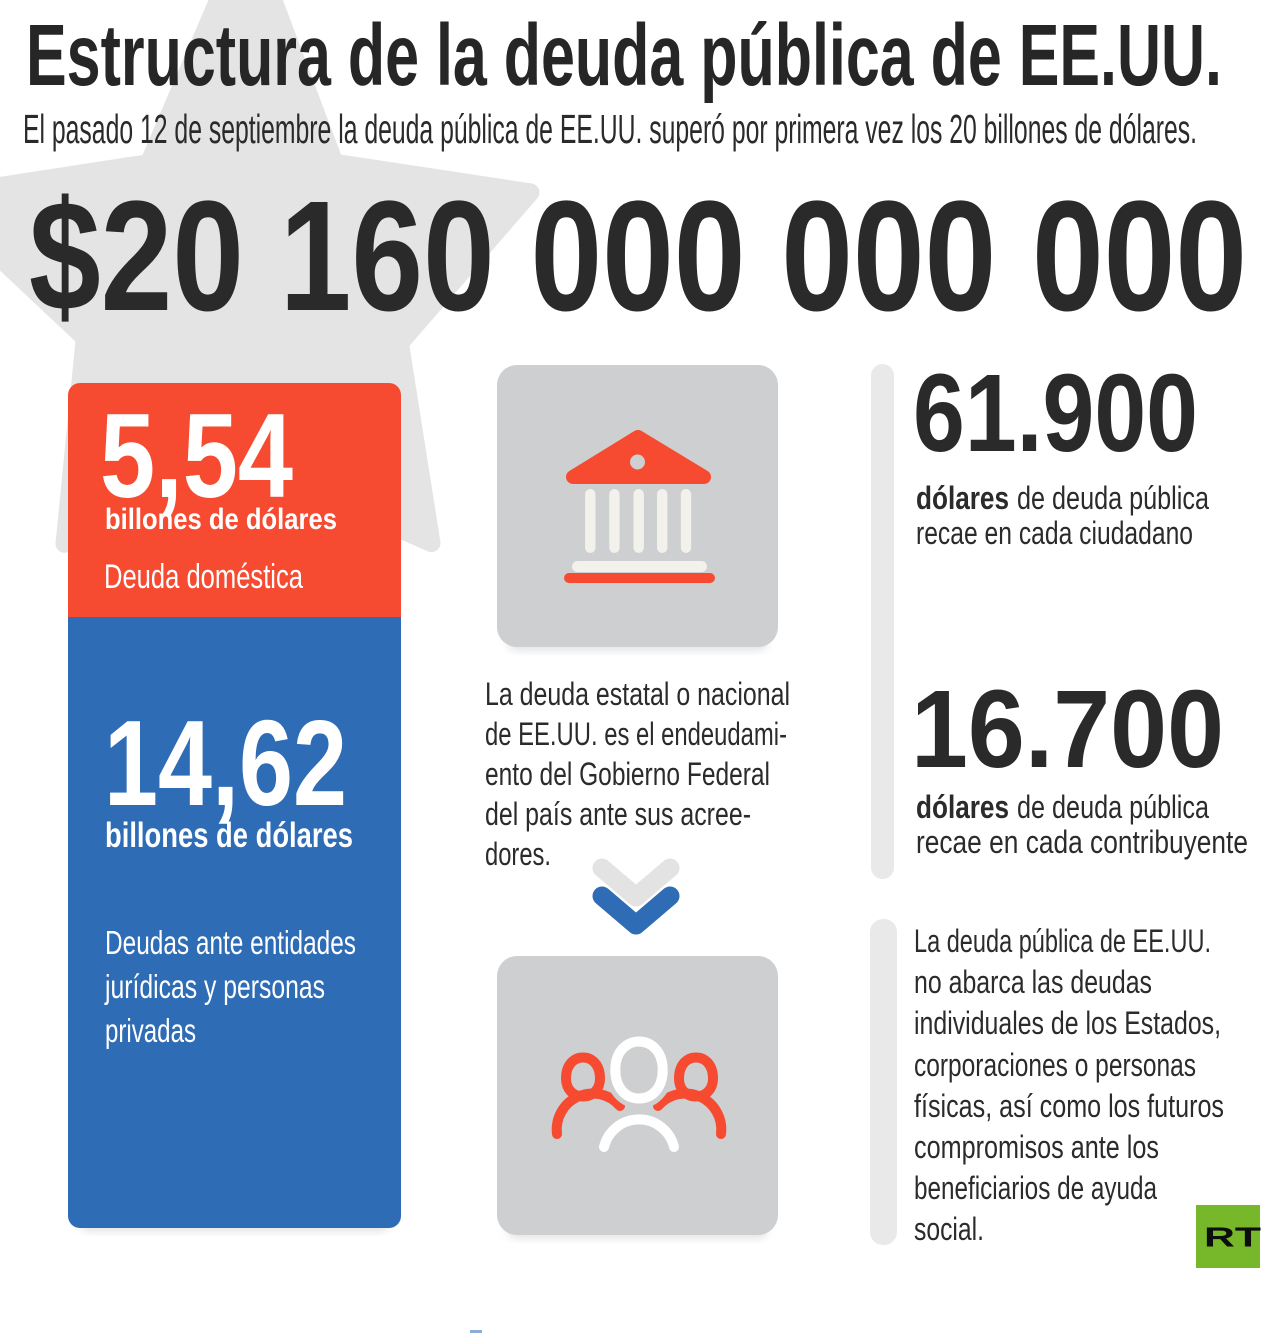  What do you see at coordinates (1036, 1147) in the screenshot?
I see `svg-text: compromisos ante los` at bounding box center [1036, 1147].